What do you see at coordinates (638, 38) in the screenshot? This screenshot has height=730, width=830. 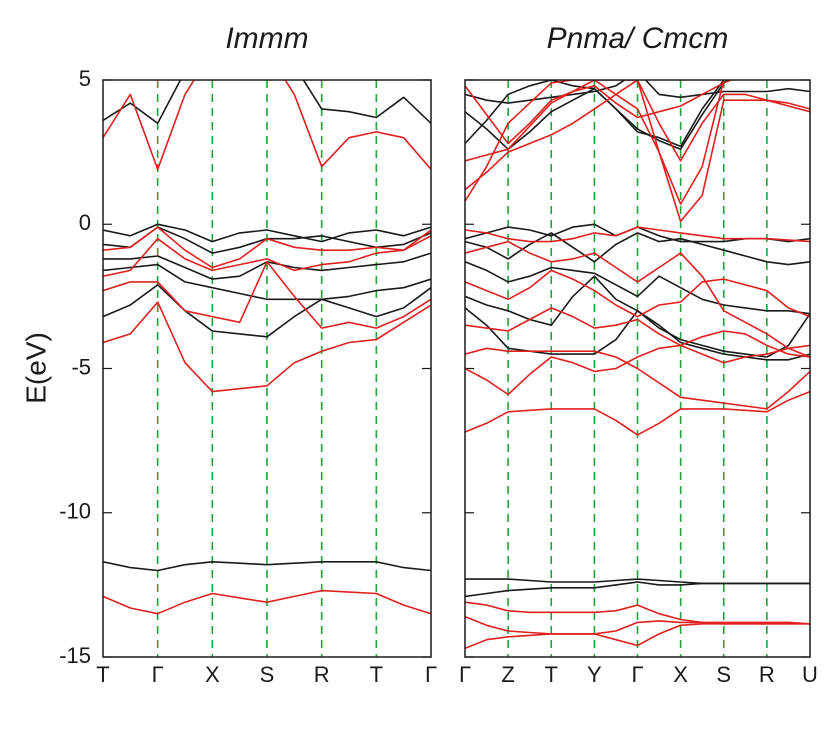 I see `panel-title: Pnma/ Cmcm` at bounding box center [638, 38].